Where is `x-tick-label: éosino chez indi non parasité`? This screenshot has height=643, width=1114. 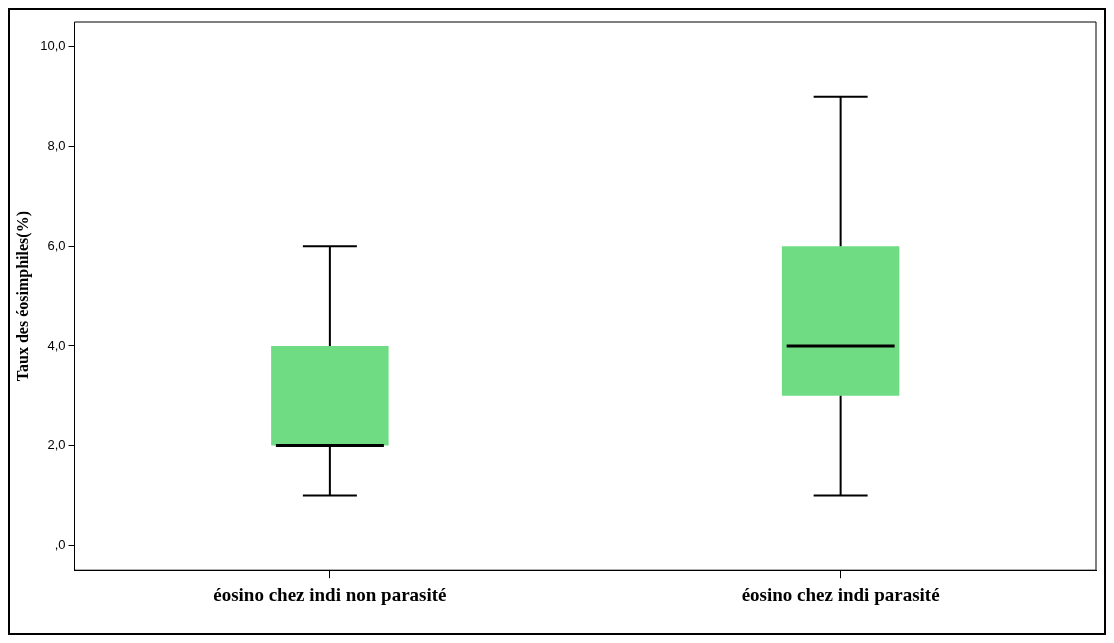
x-tick-label: éosino chez indi non parasité is located at coordinates (330, 594).